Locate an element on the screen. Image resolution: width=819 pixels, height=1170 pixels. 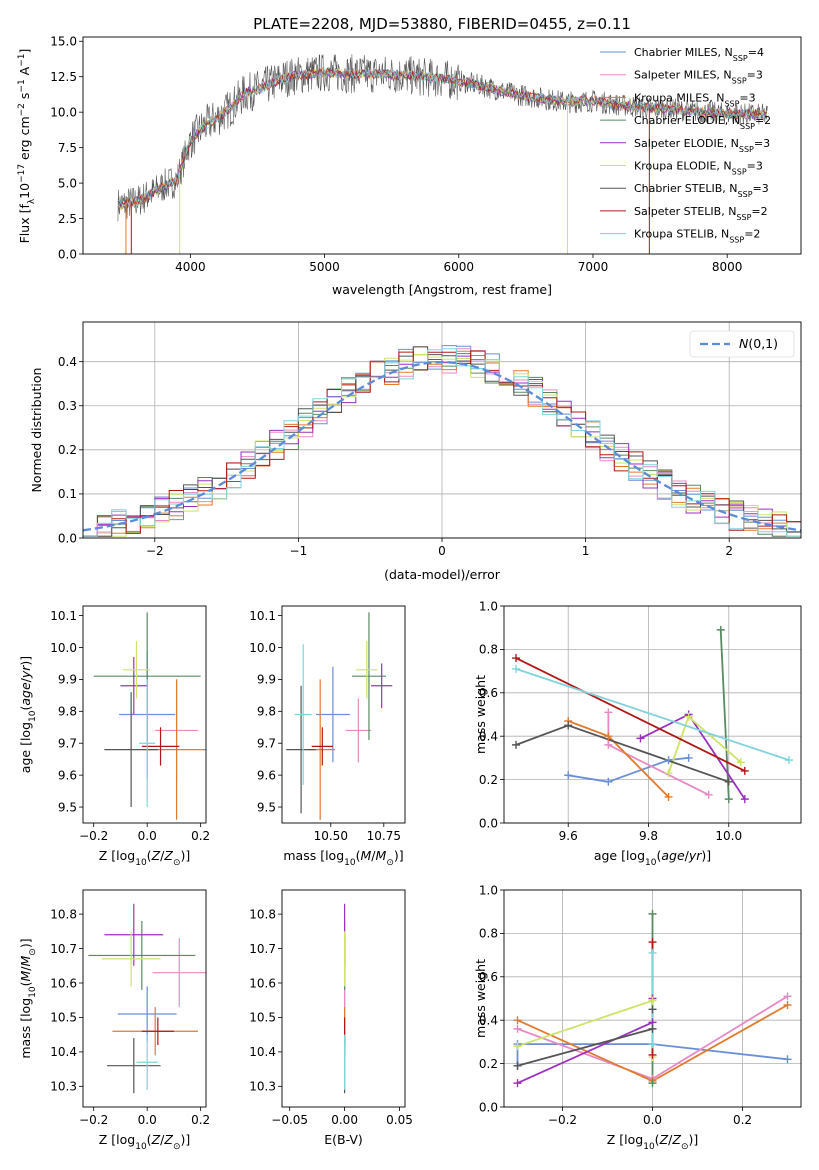
x-tick-label: 1 is located at coordinates (586, 551).